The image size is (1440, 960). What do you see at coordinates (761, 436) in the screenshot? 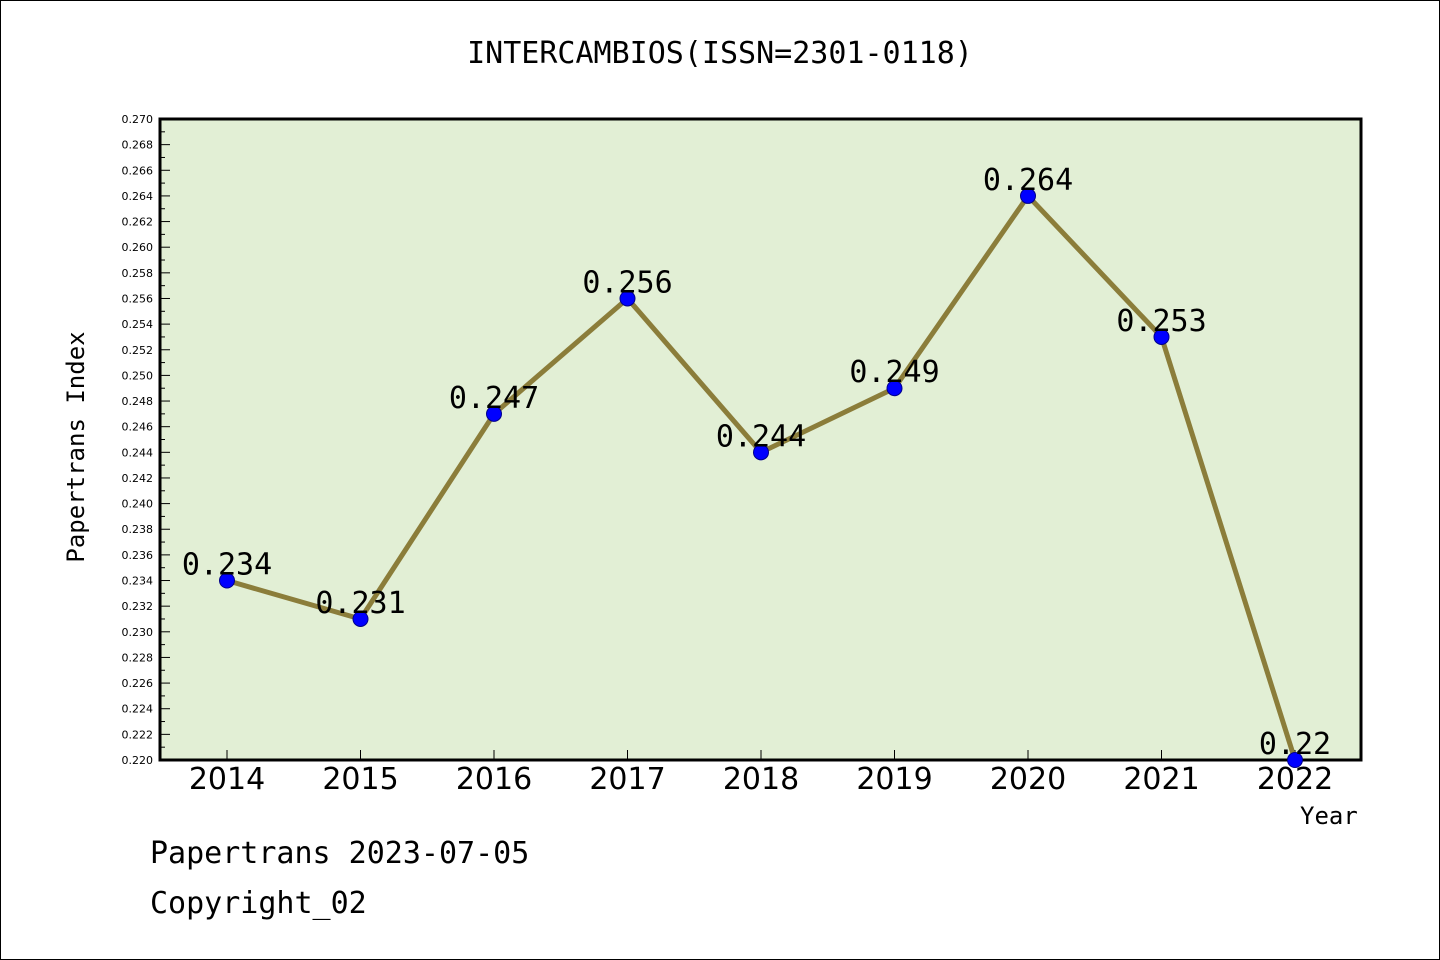
I see `data-label: 0.244` at bounding box center [761, 436].